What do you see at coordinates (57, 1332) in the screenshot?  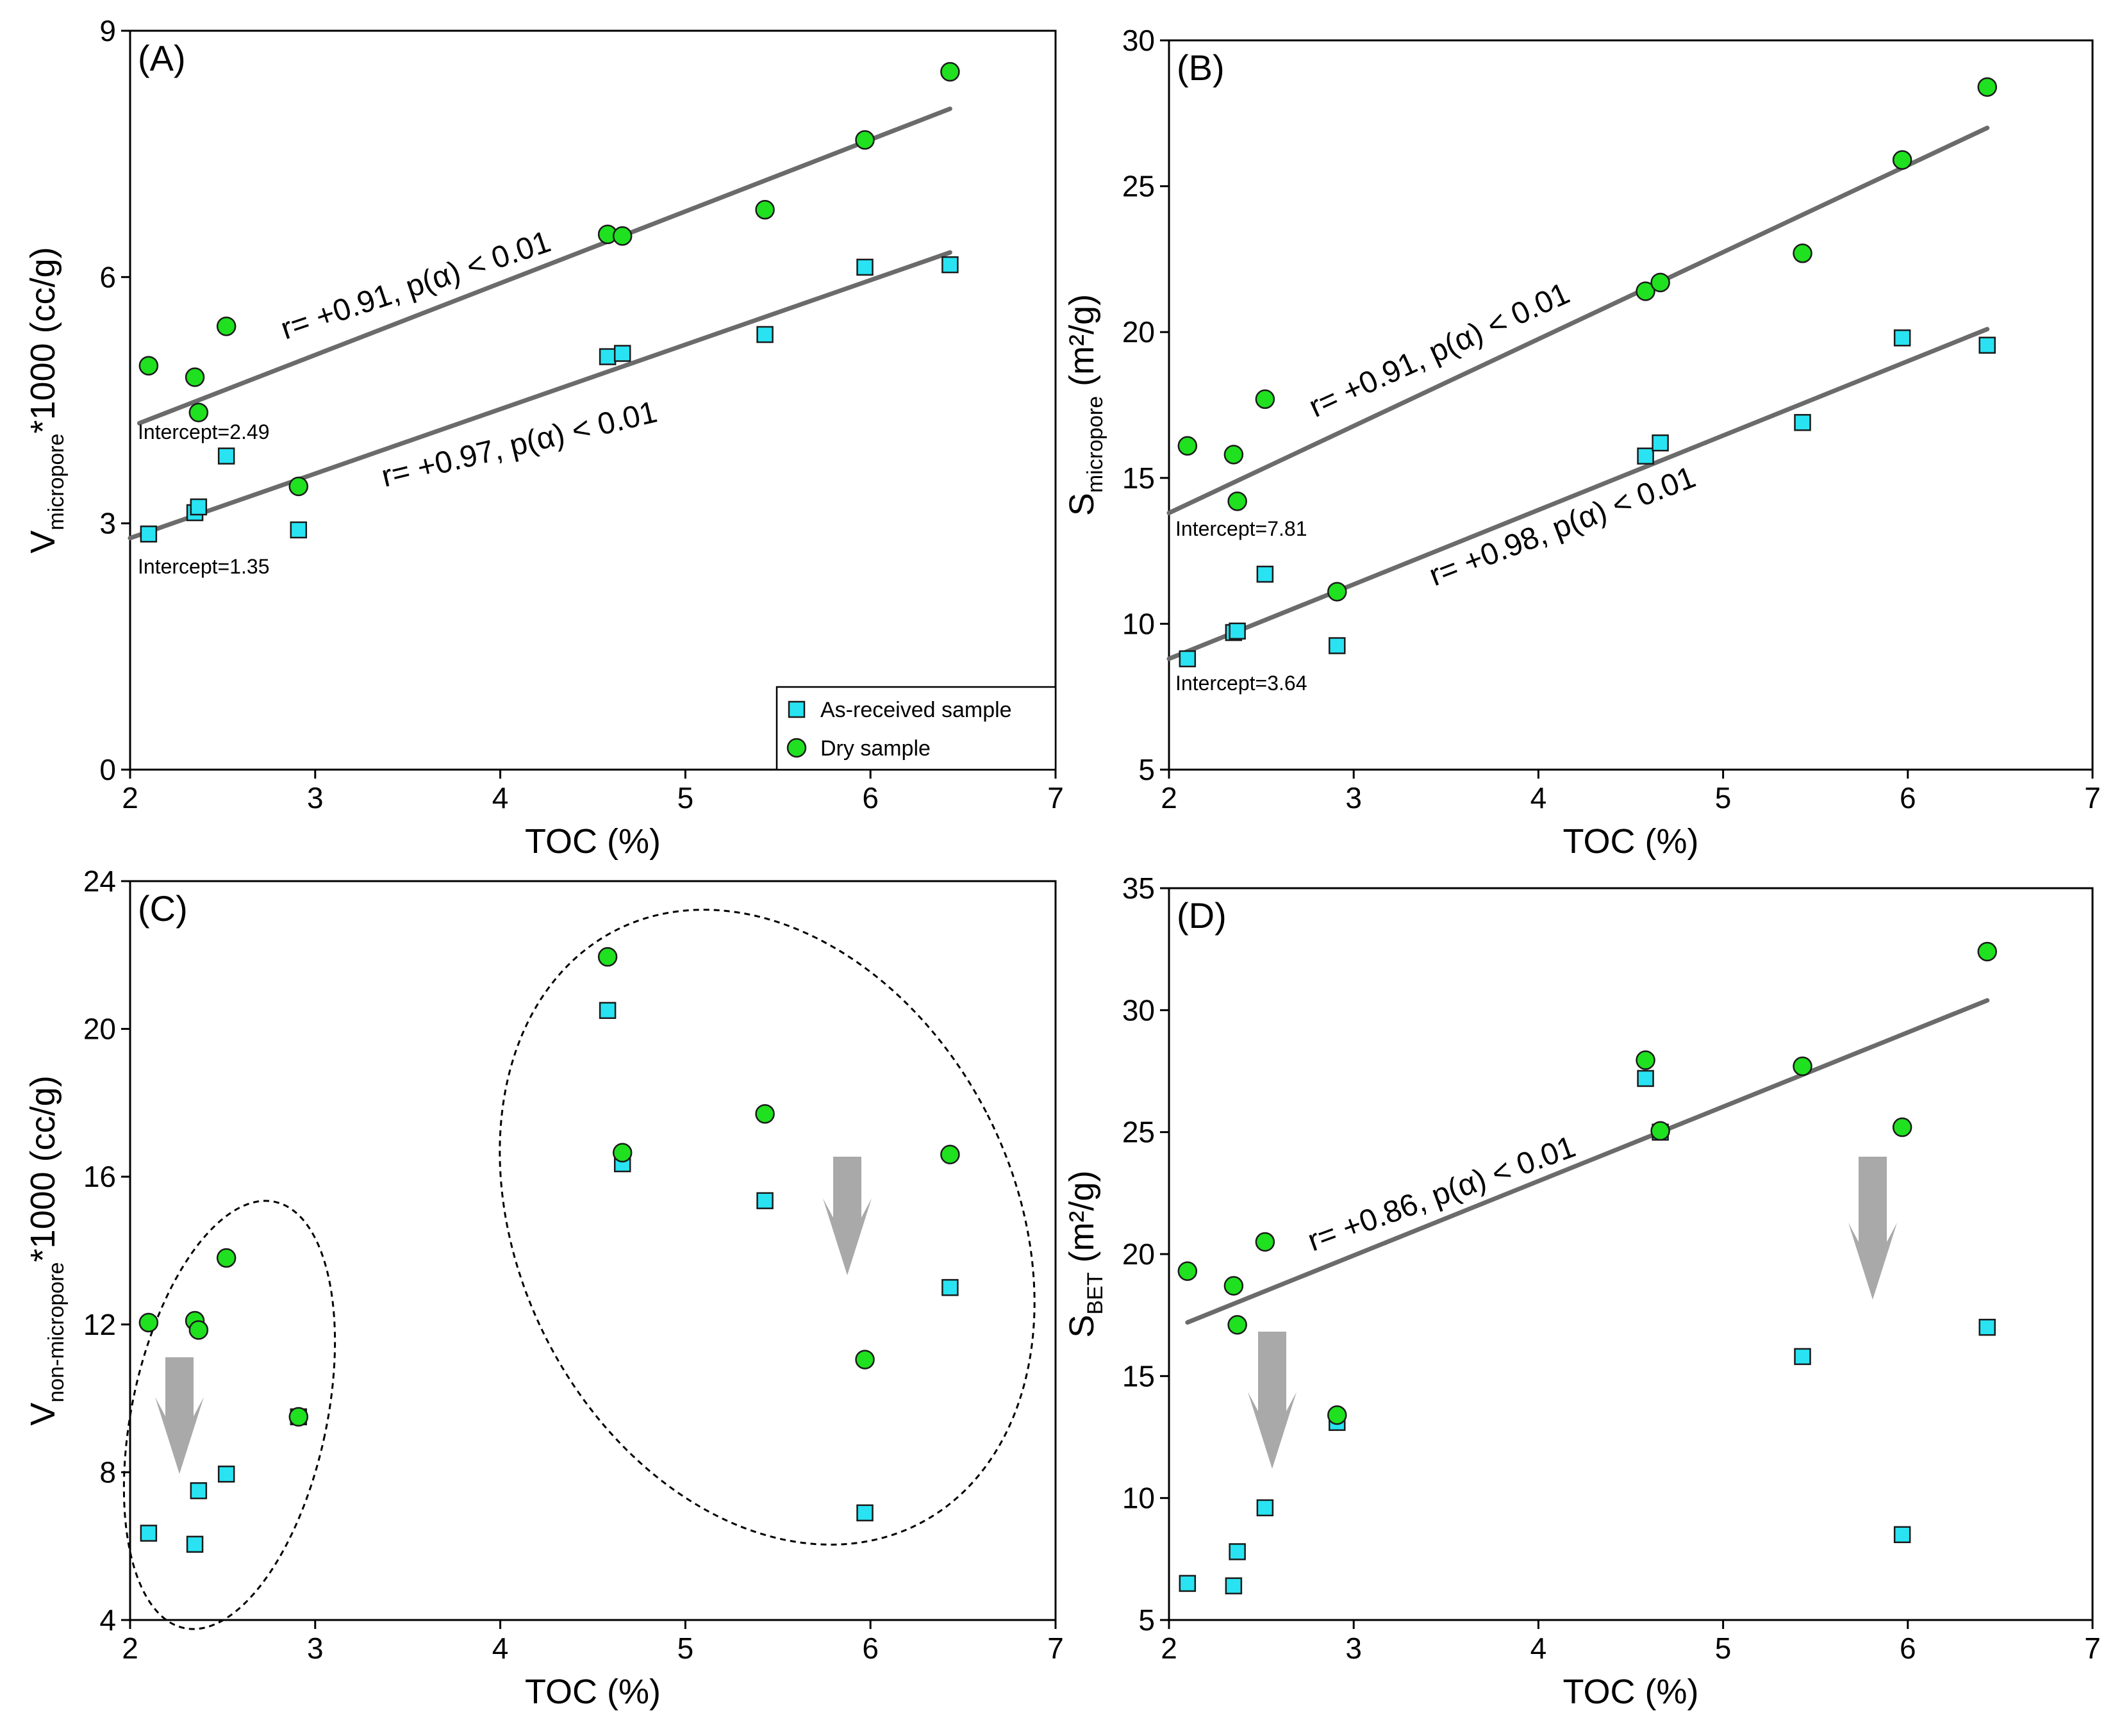 I see `y-axis-label-subscript: non-micropore` at bounding box center [57, 1332].